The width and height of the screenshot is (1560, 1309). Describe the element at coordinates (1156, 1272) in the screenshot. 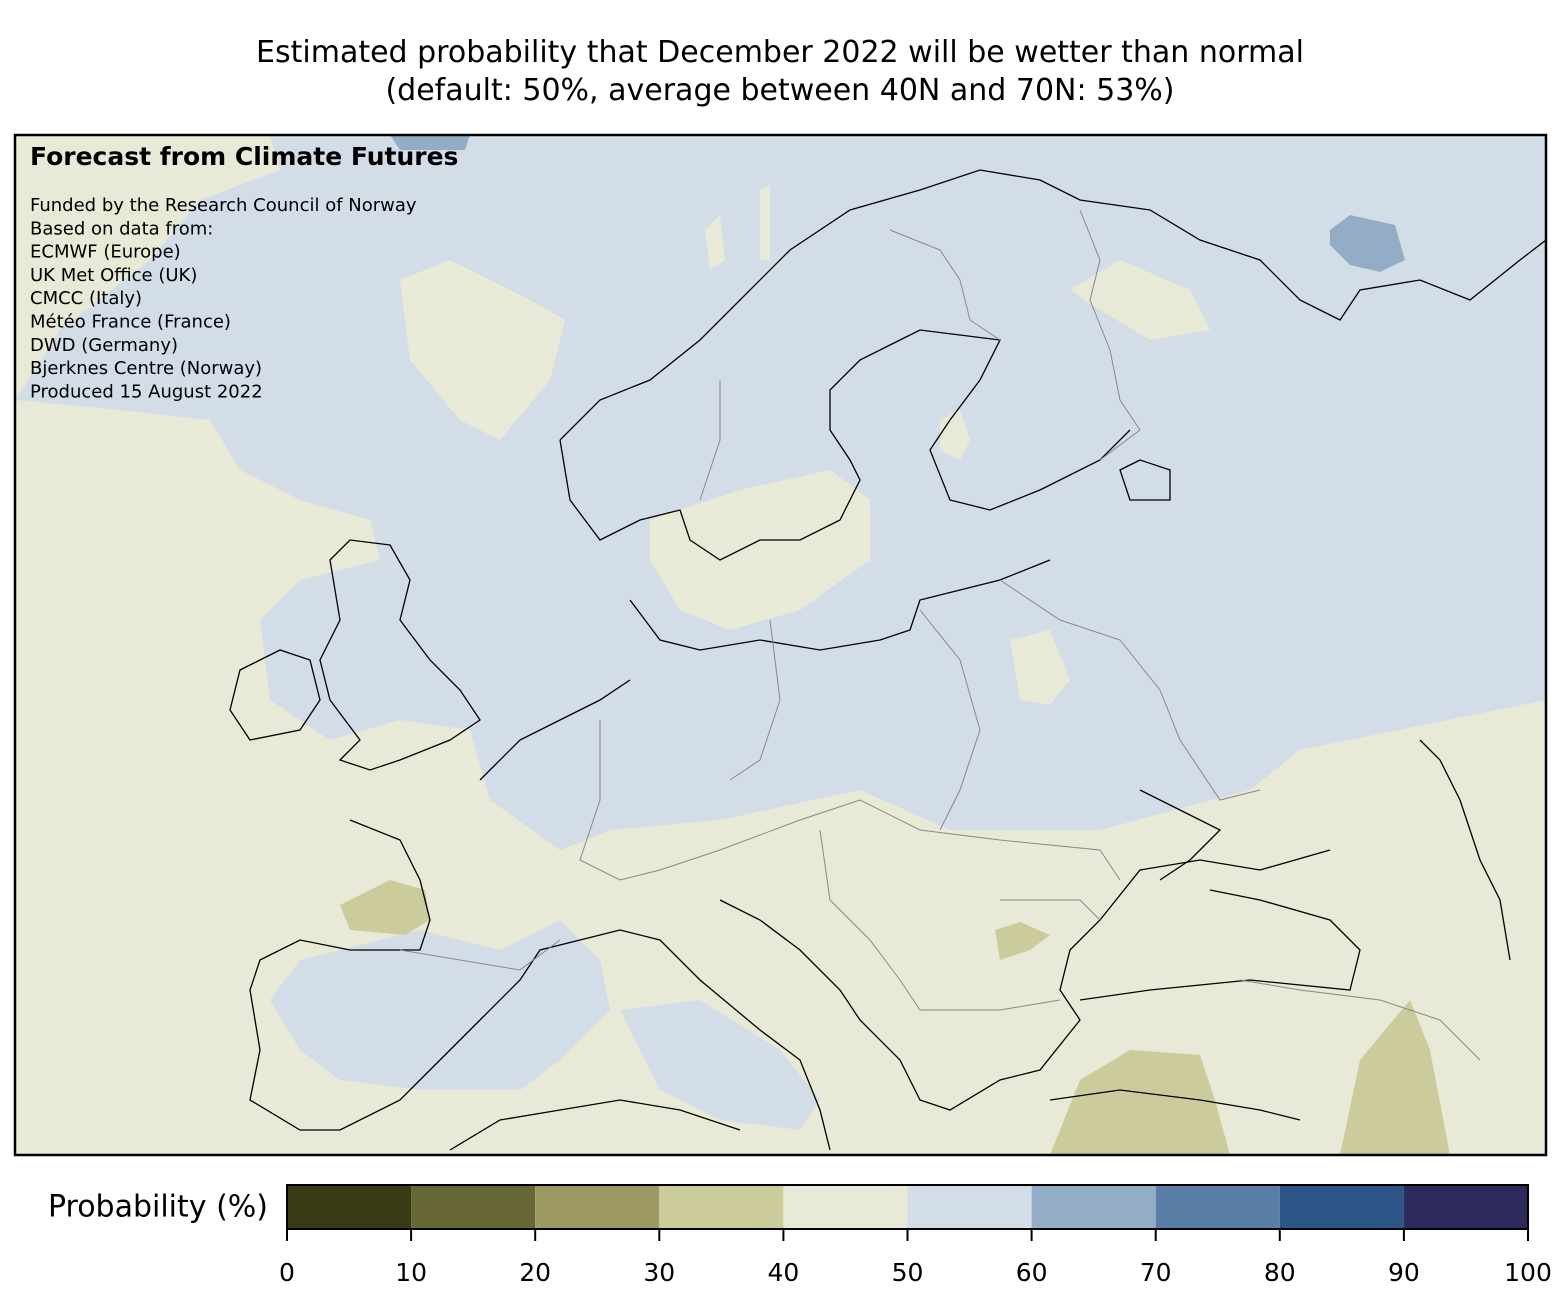

I see `tick-label: 70` at that location.